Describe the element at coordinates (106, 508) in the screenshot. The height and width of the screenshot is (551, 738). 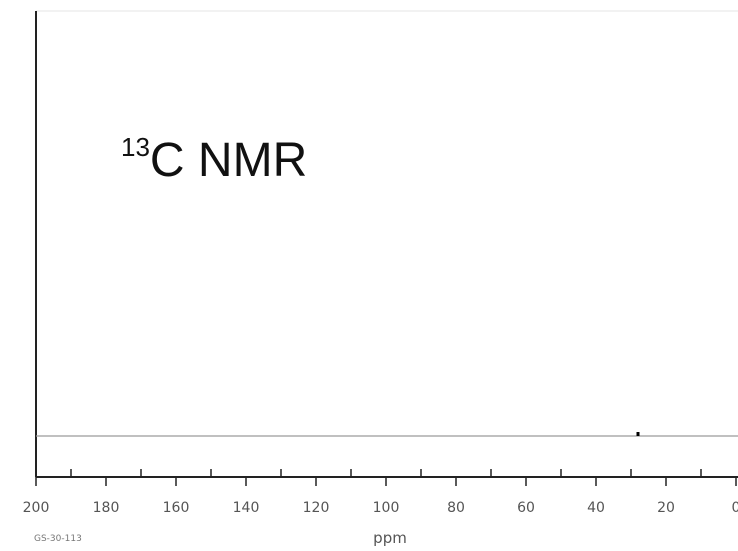
I see `x-tick-label: 180` at that location.